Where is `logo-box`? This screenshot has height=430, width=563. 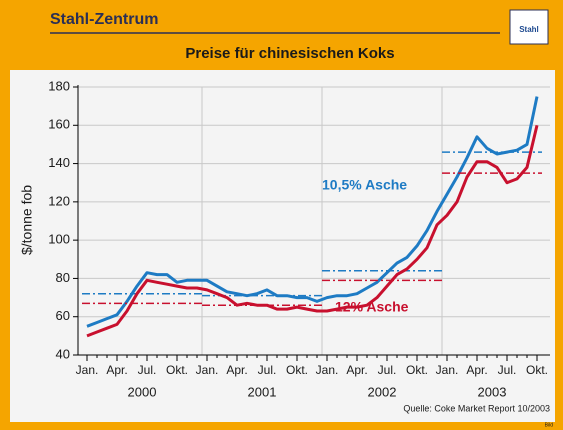
logo-box is located at coordinates (529, 27).